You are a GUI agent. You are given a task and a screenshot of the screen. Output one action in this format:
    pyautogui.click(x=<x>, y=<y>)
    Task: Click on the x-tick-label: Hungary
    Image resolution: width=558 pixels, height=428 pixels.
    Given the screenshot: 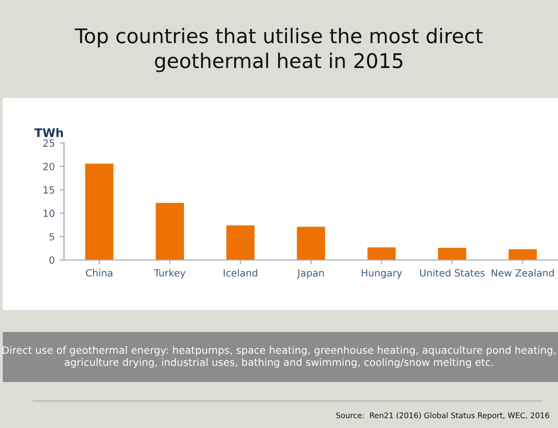 What is the action you would take?
    pyautogui.click(x=382, y=273)
    